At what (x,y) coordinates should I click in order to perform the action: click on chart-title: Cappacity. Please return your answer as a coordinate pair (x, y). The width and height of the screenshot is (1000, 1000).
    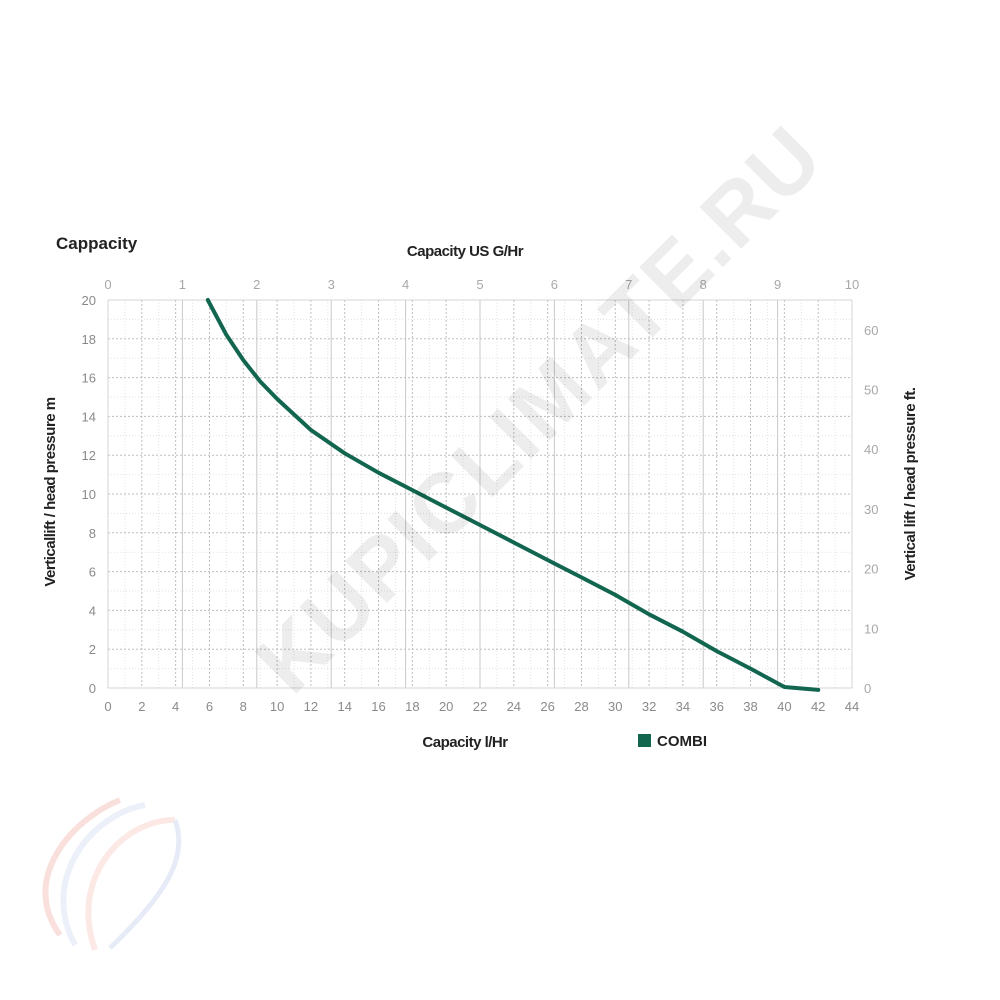
    Looking at the image, I should click on (97, 243).